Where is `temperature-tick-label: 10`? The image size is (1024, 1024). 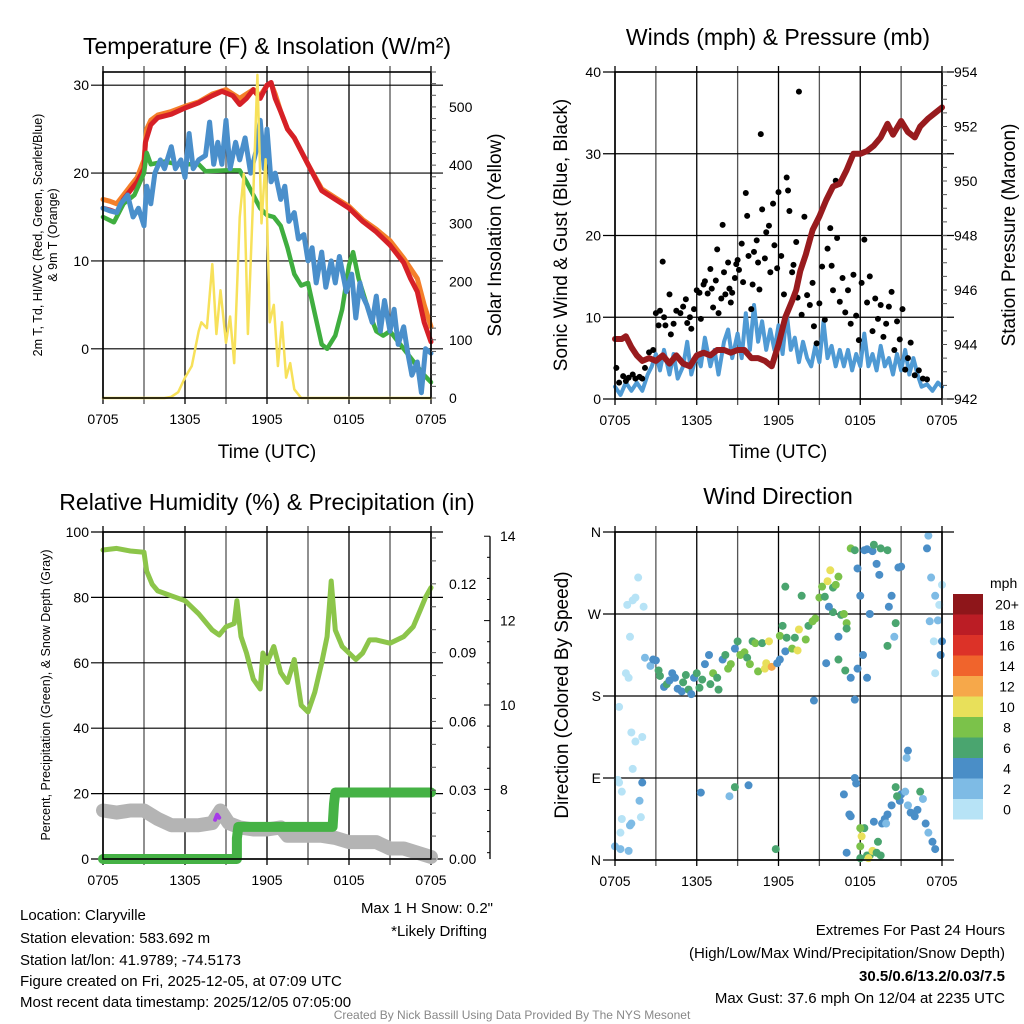
temperature-tick-label: 10 is located at coordinates (81, 261).